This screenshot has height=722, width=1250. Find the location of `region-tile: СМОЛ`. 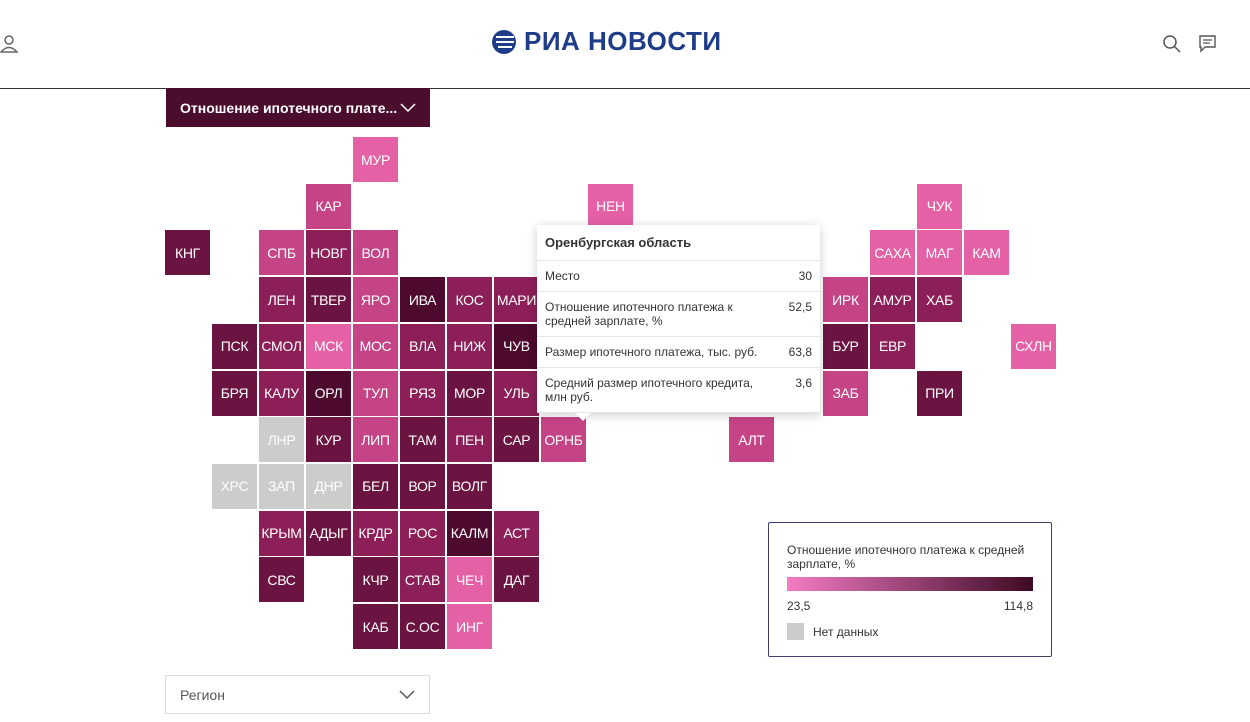

region-tile: СМОЛ is located at coordinates (281, 346).